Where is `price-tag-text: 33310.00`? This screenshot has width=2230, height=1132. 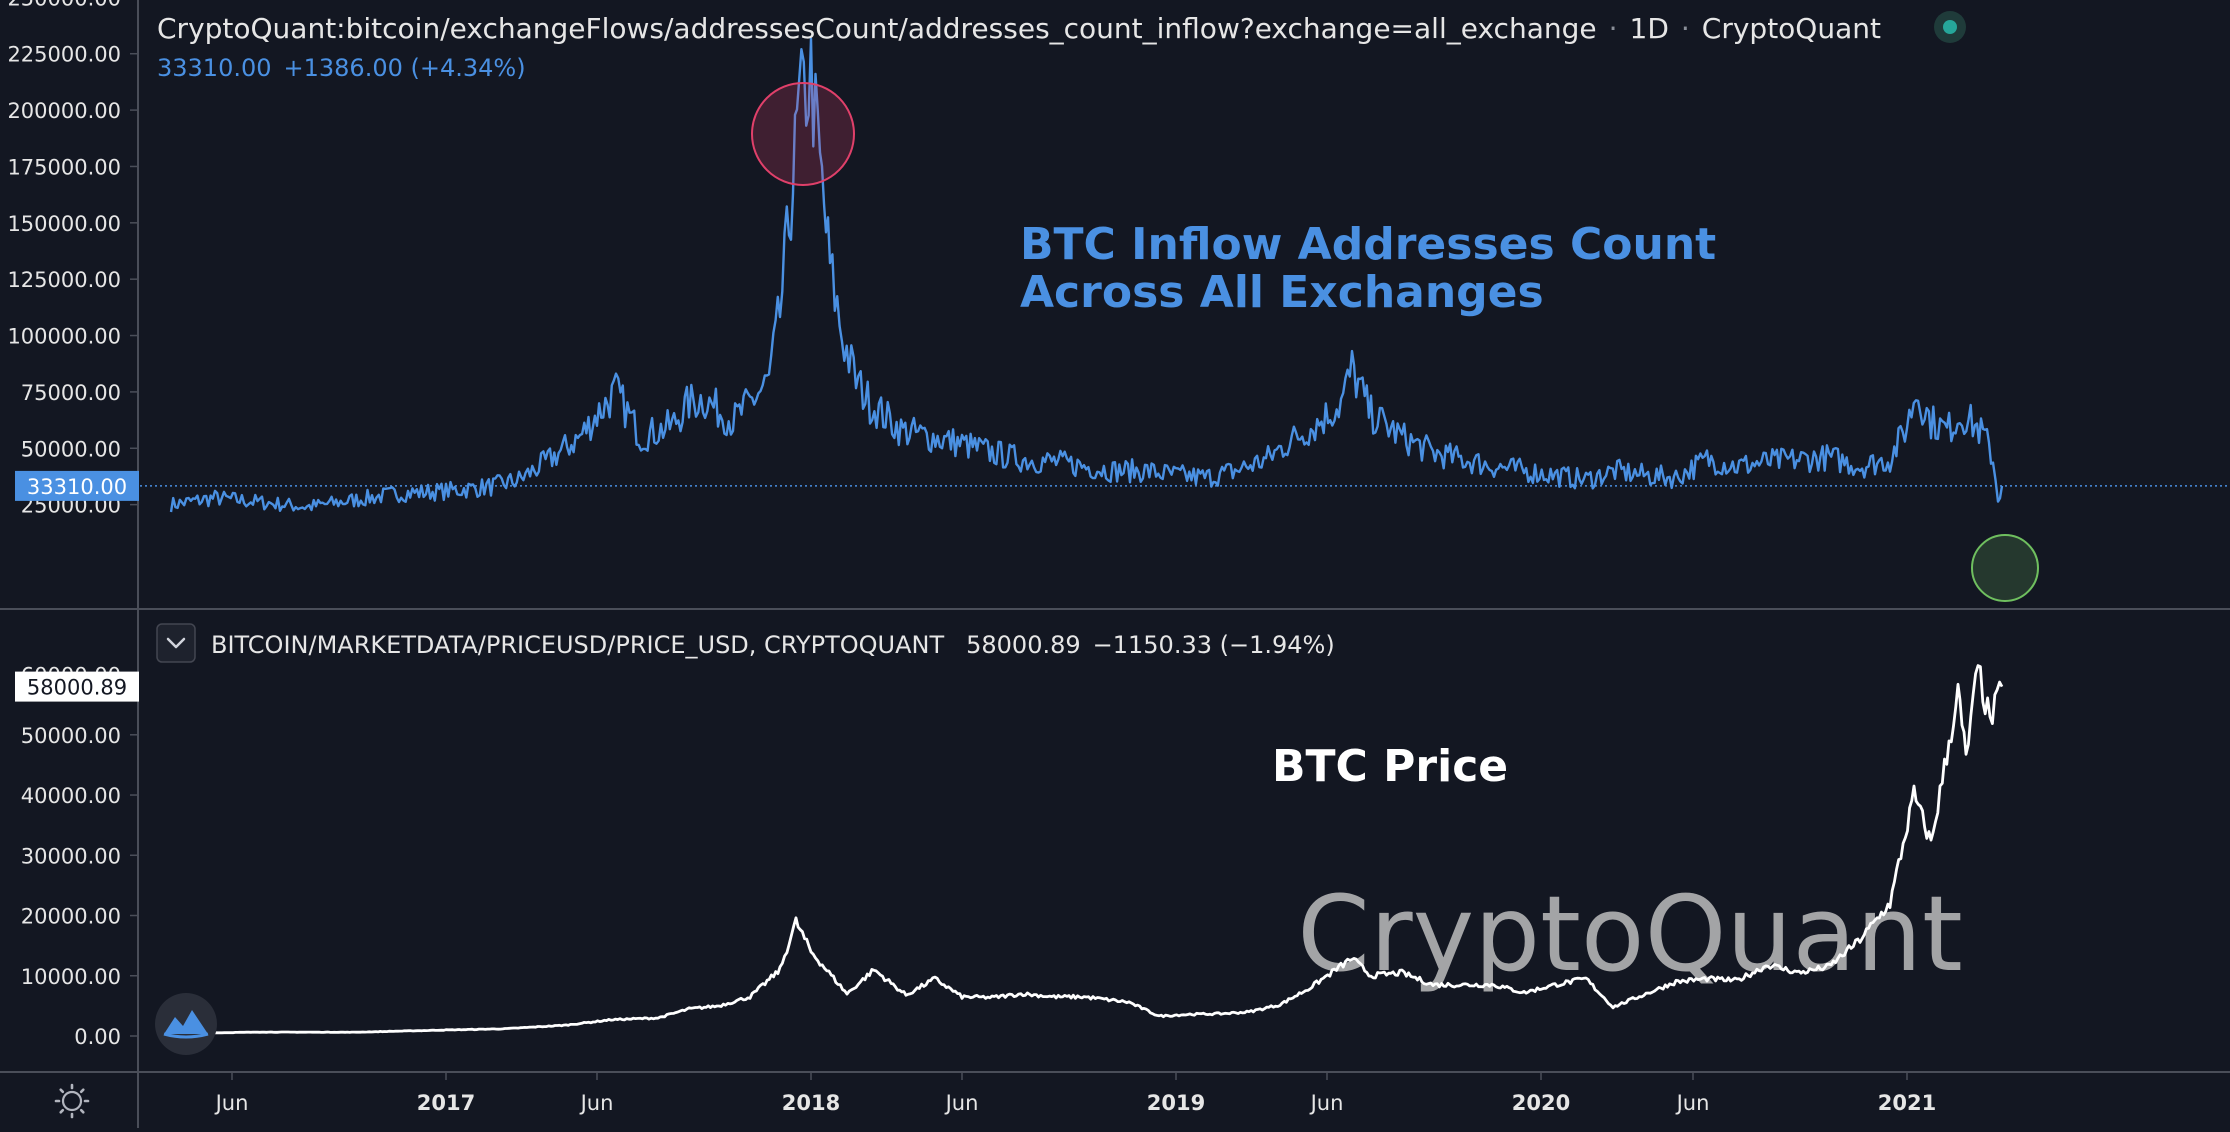
price-tag-text: 33310.00 is located at coordinates (77, 487).